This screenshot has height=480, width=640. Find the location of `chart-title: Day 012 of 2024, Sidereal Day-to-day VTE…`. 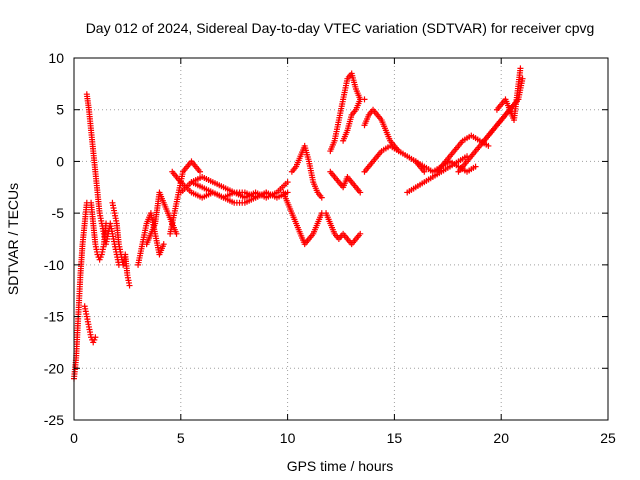

chart-title: Day 012 of 2024, Sidereal Day-to-day VTE… is located at coordinates (340, 28).